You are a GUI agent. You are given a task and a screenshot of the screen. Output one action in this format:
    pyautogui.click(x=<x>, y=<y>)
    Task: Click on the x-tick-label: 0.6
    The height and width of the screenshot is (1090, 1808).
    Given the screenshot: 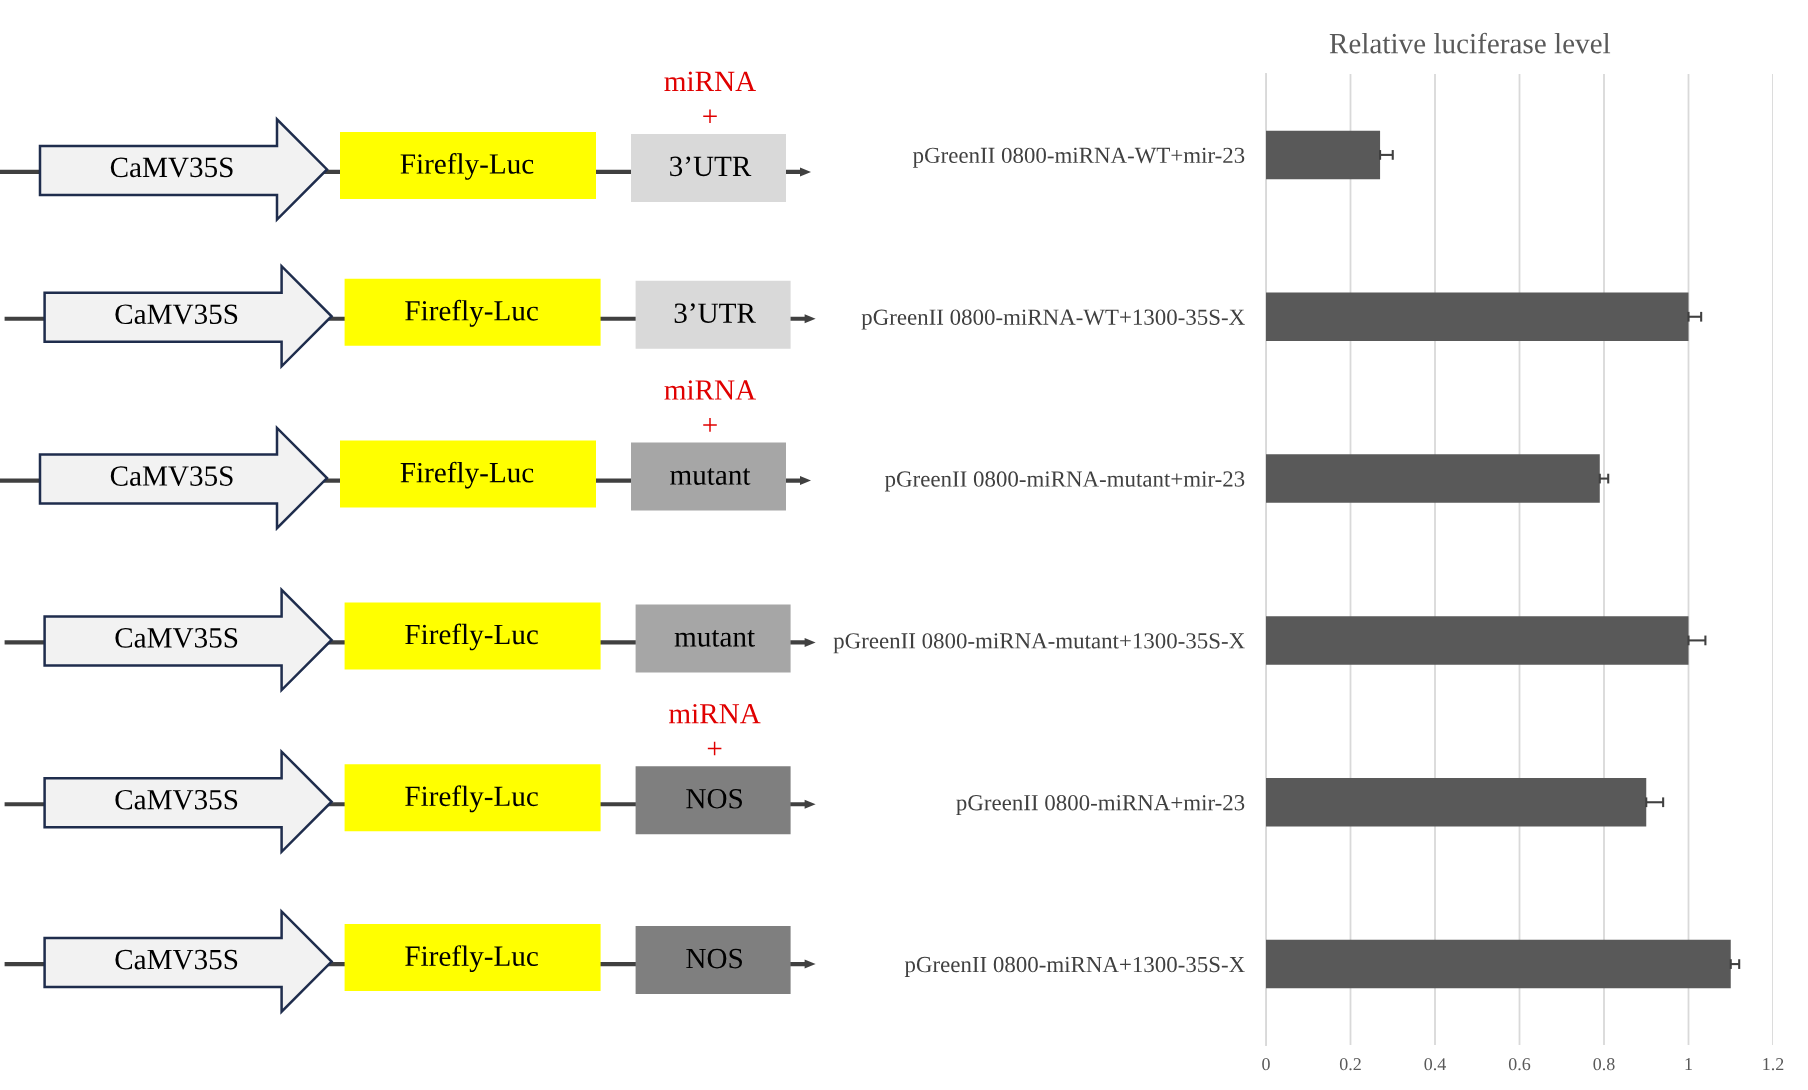 What is the action you would take?
    pyautogui.click(x=1519, y=1064)
    